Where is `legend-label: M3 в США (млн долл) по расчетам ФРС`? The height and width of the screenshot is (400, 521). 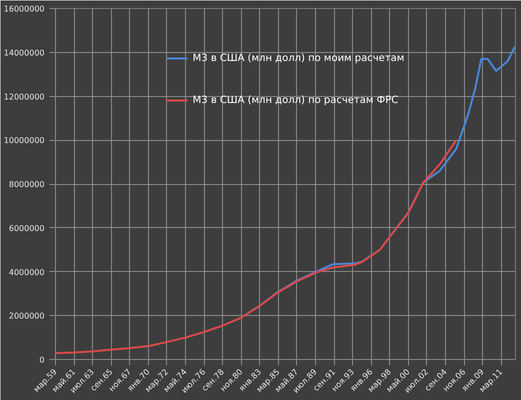
legend-label: M3 в США (млн долл) по расчетам ФРС is located at coordinates (295, 100).